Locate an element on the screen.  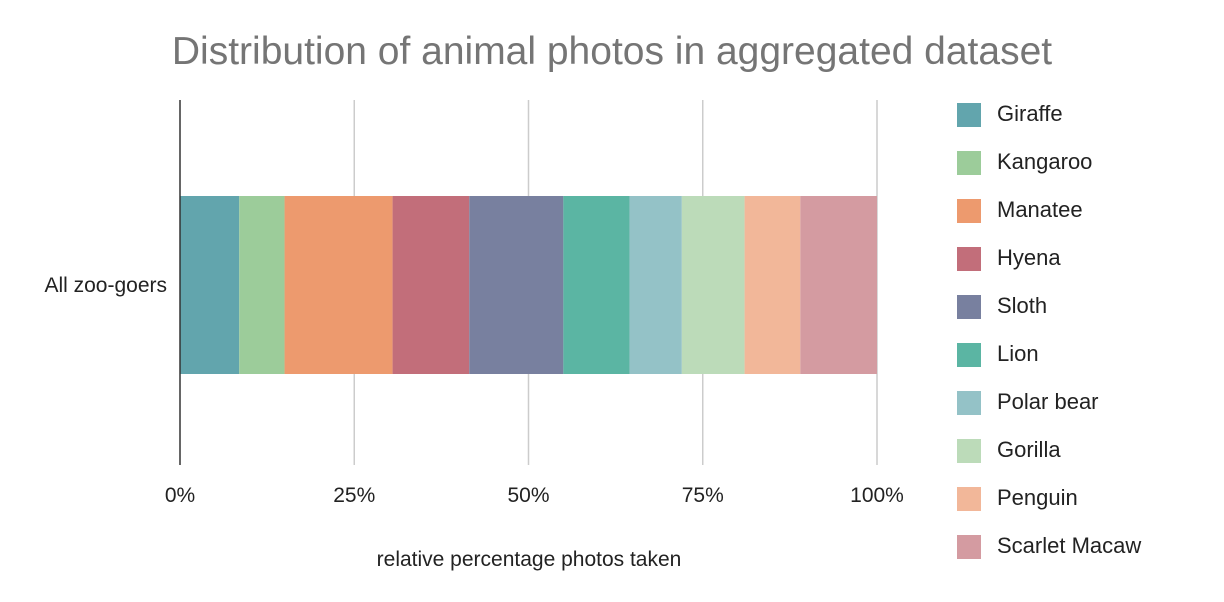
legend-label: Kangaroo is located at coordinates (1045, 161).